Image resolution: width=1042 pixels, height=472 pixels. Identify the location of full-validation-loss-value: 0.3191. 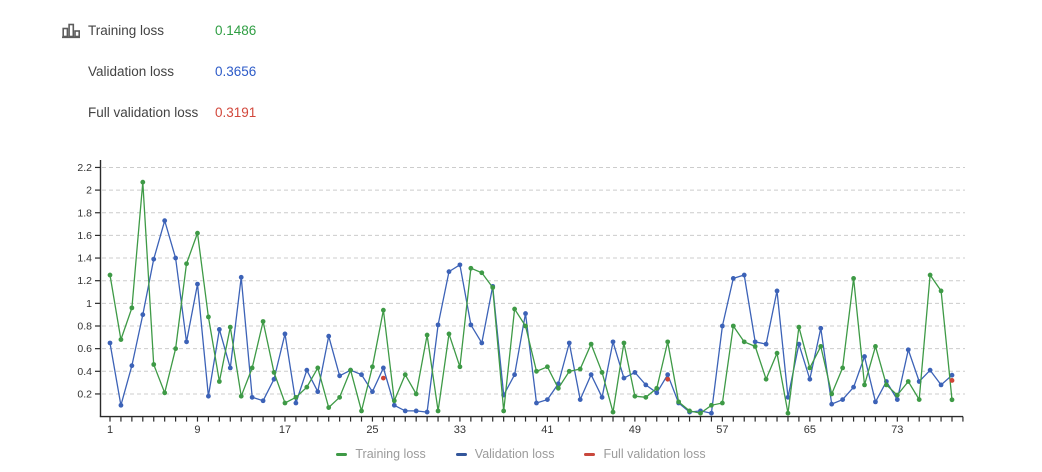
(236, 112).